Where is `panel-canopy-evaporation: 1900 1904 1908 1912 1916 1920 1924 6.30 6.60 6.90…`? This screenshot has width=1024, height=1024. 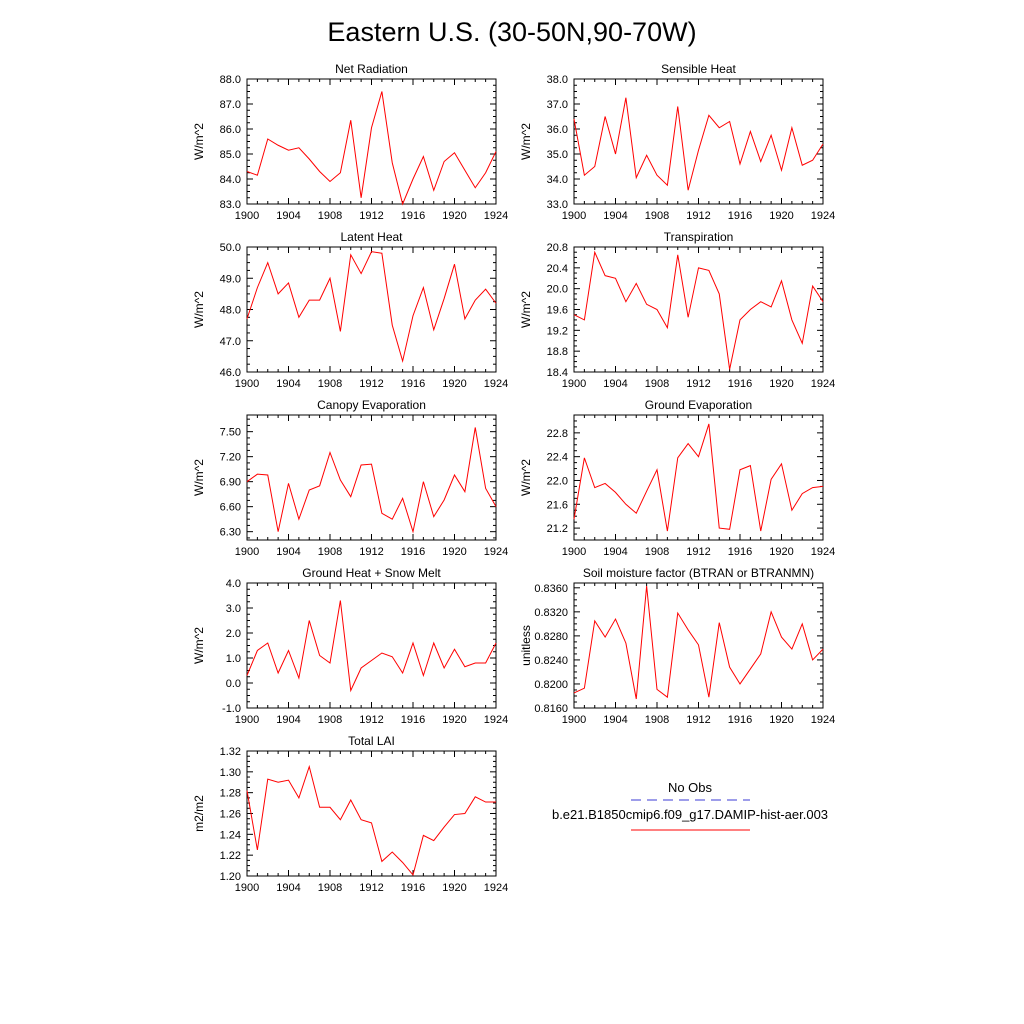
panel-canopy-evaporation: 1900 1904 1908 1912 1916 1920 1924 6.30 6.60 6.90… is located at coordinates (350, 478).